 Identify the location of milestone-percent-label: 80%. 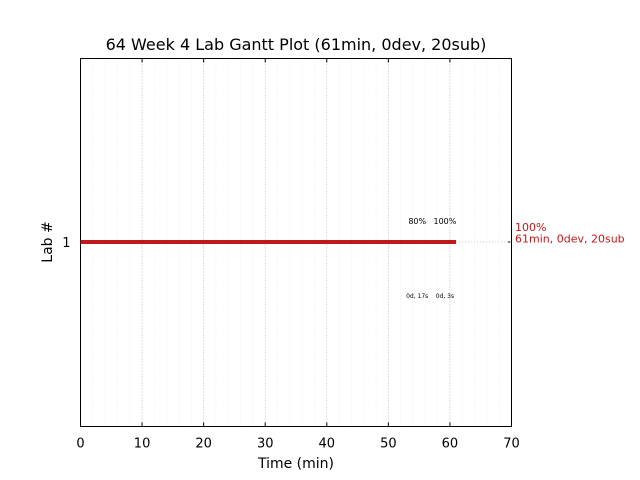
(417, 221).